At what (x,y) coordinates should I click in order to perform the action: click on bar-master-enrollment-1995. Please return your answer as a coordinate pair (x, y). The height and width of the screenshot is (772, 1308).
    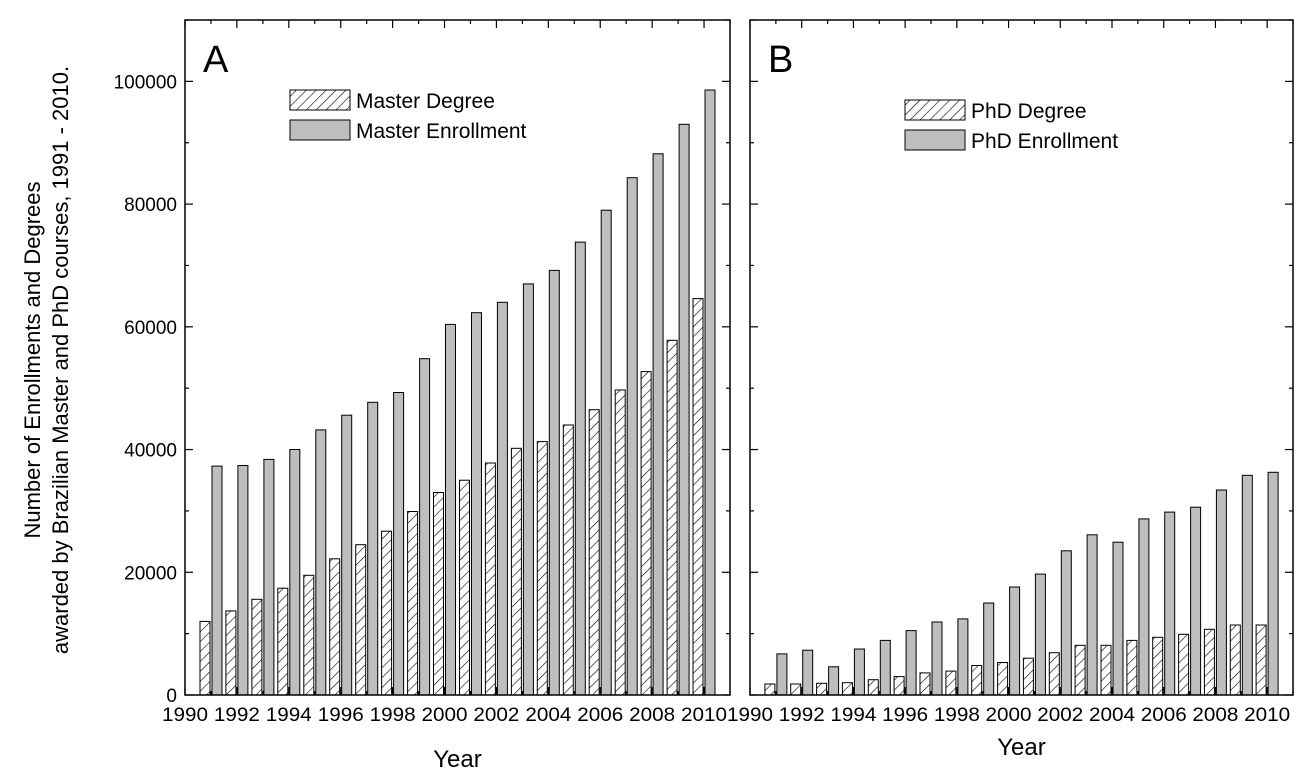
    Looking at the image, I should click on (321, 562).